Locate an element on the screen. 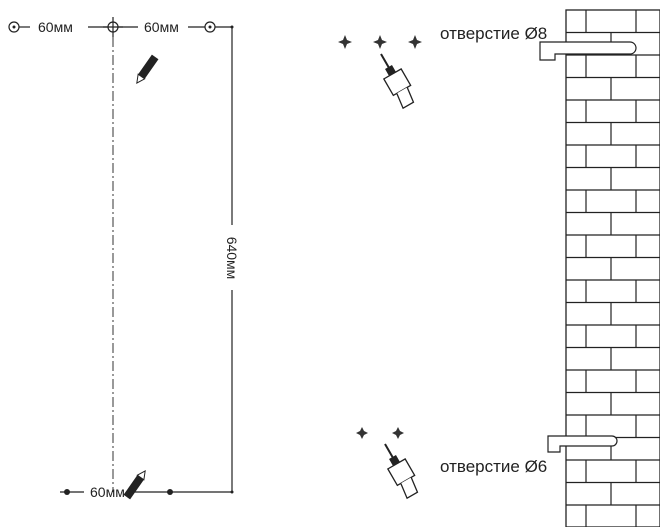 The width and height of the screenshot is (660, 527). dim-label: 640мм is located at coordinates (232, 258).